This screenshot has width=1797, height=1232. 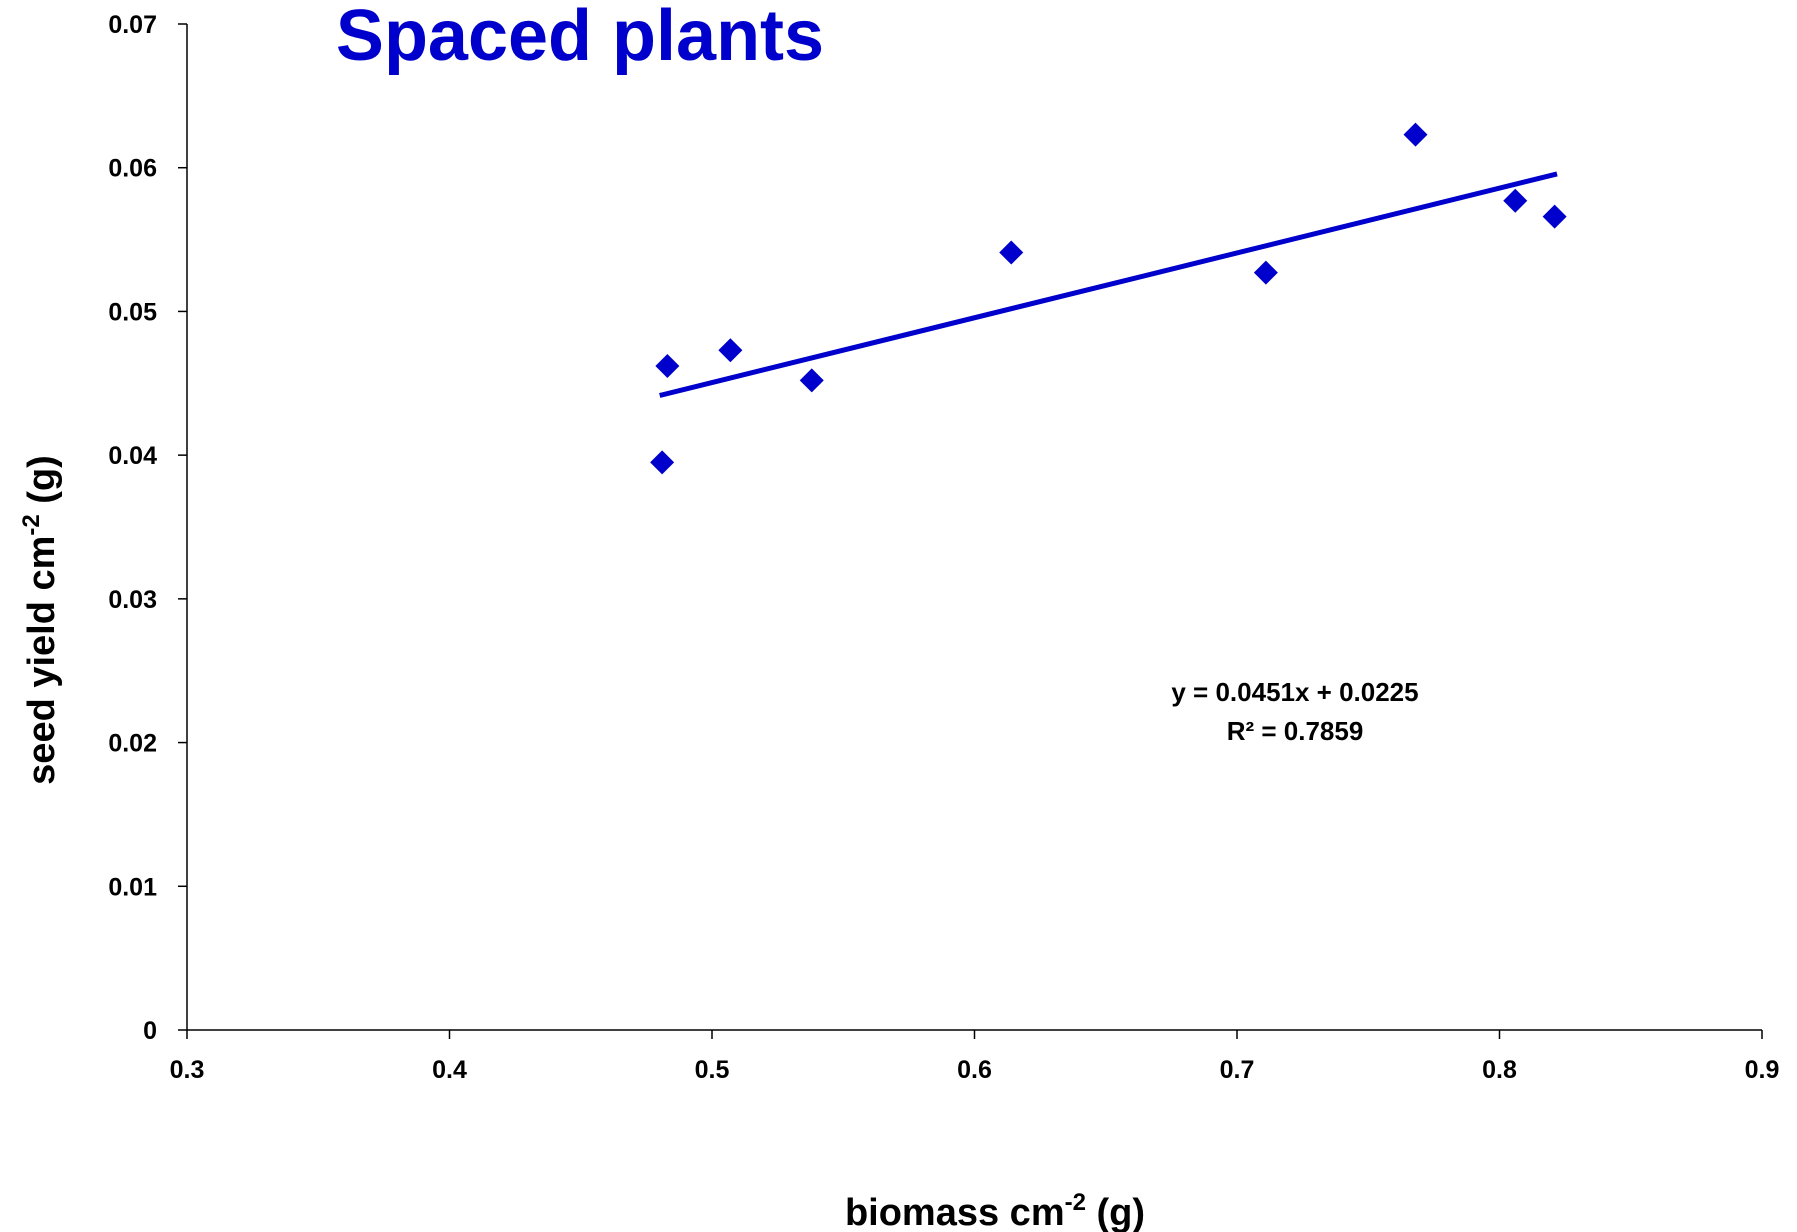 What do you see at coordinates (132, 456) in the screenshot?
I see `y-tick-label: 0.04` at bounding box center [132, 456].